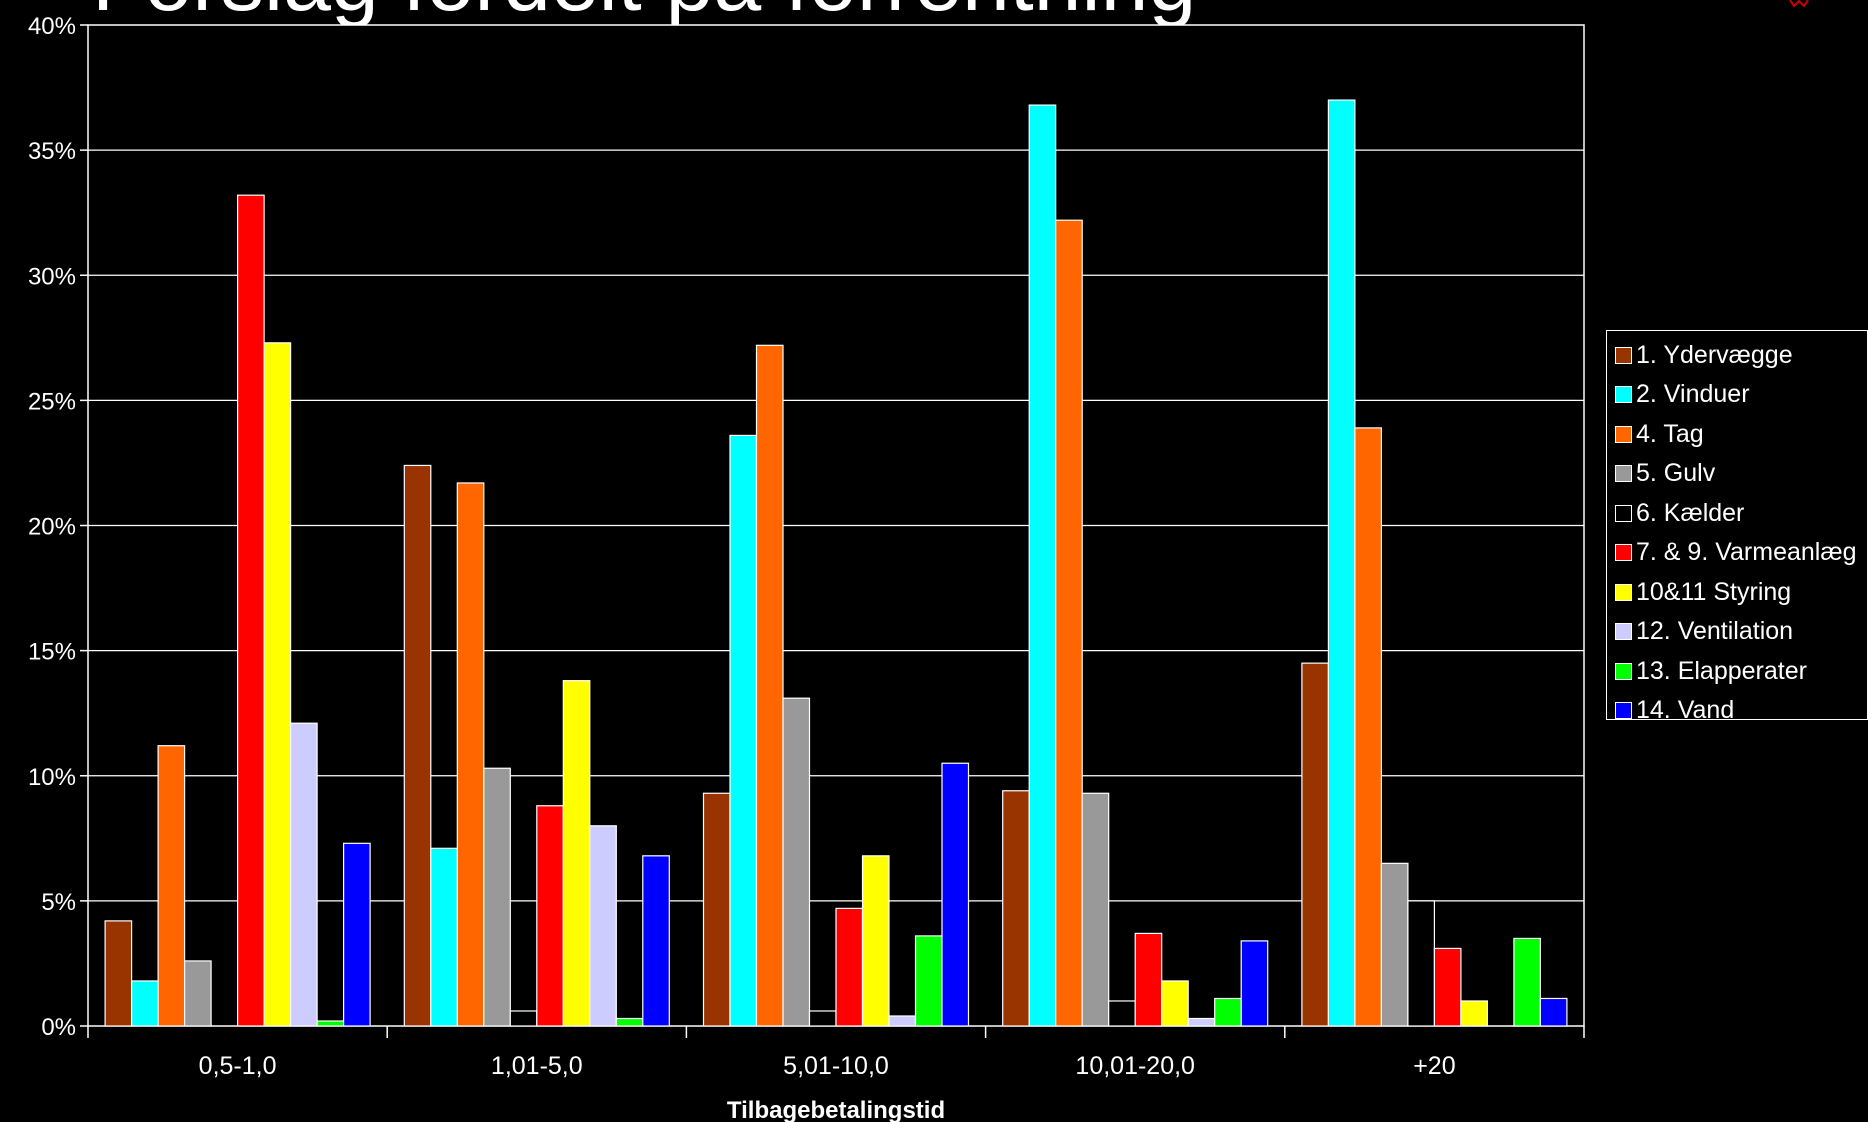  Describe the element at coordinates (52, 527) in the screenshot. I see `y-tick-label: 20%` at that location.